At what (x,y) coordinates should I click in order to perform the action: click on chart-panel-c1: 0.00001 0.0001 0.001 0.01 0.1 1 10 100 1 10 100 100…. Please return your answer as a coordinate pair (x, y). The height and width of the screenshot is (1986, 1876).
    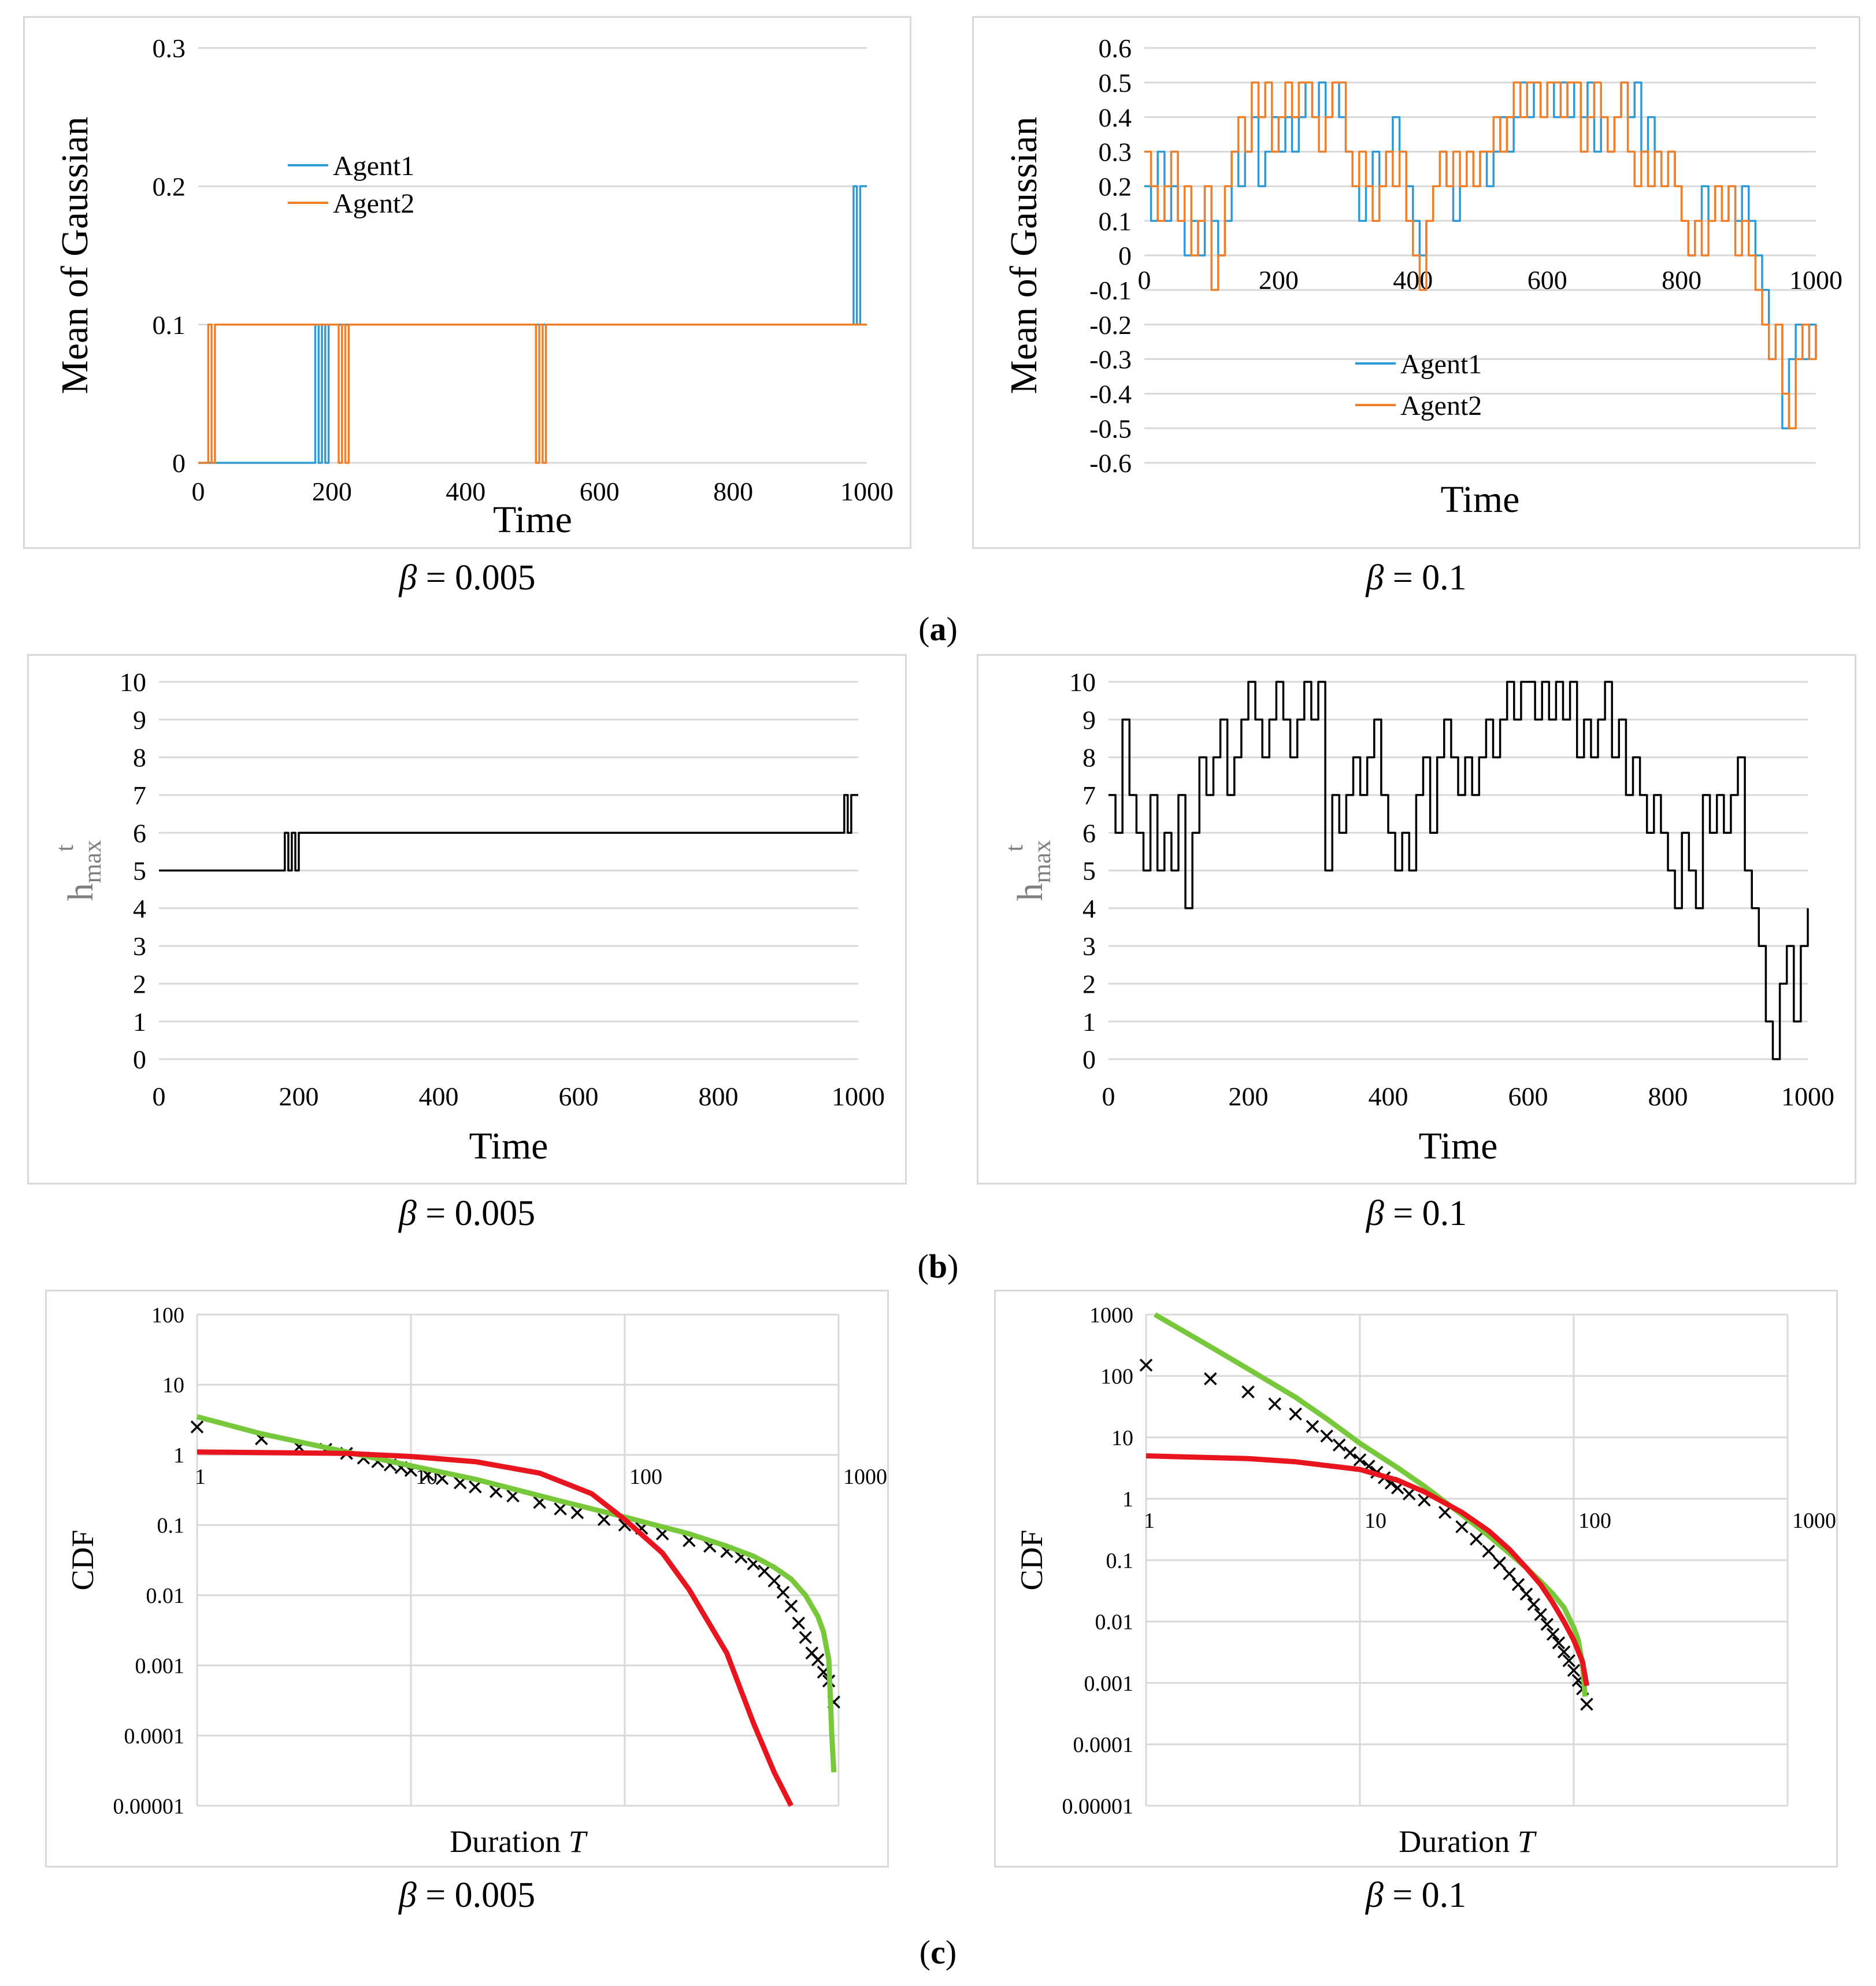
    Looking at the image, I should click on (467, 1579).